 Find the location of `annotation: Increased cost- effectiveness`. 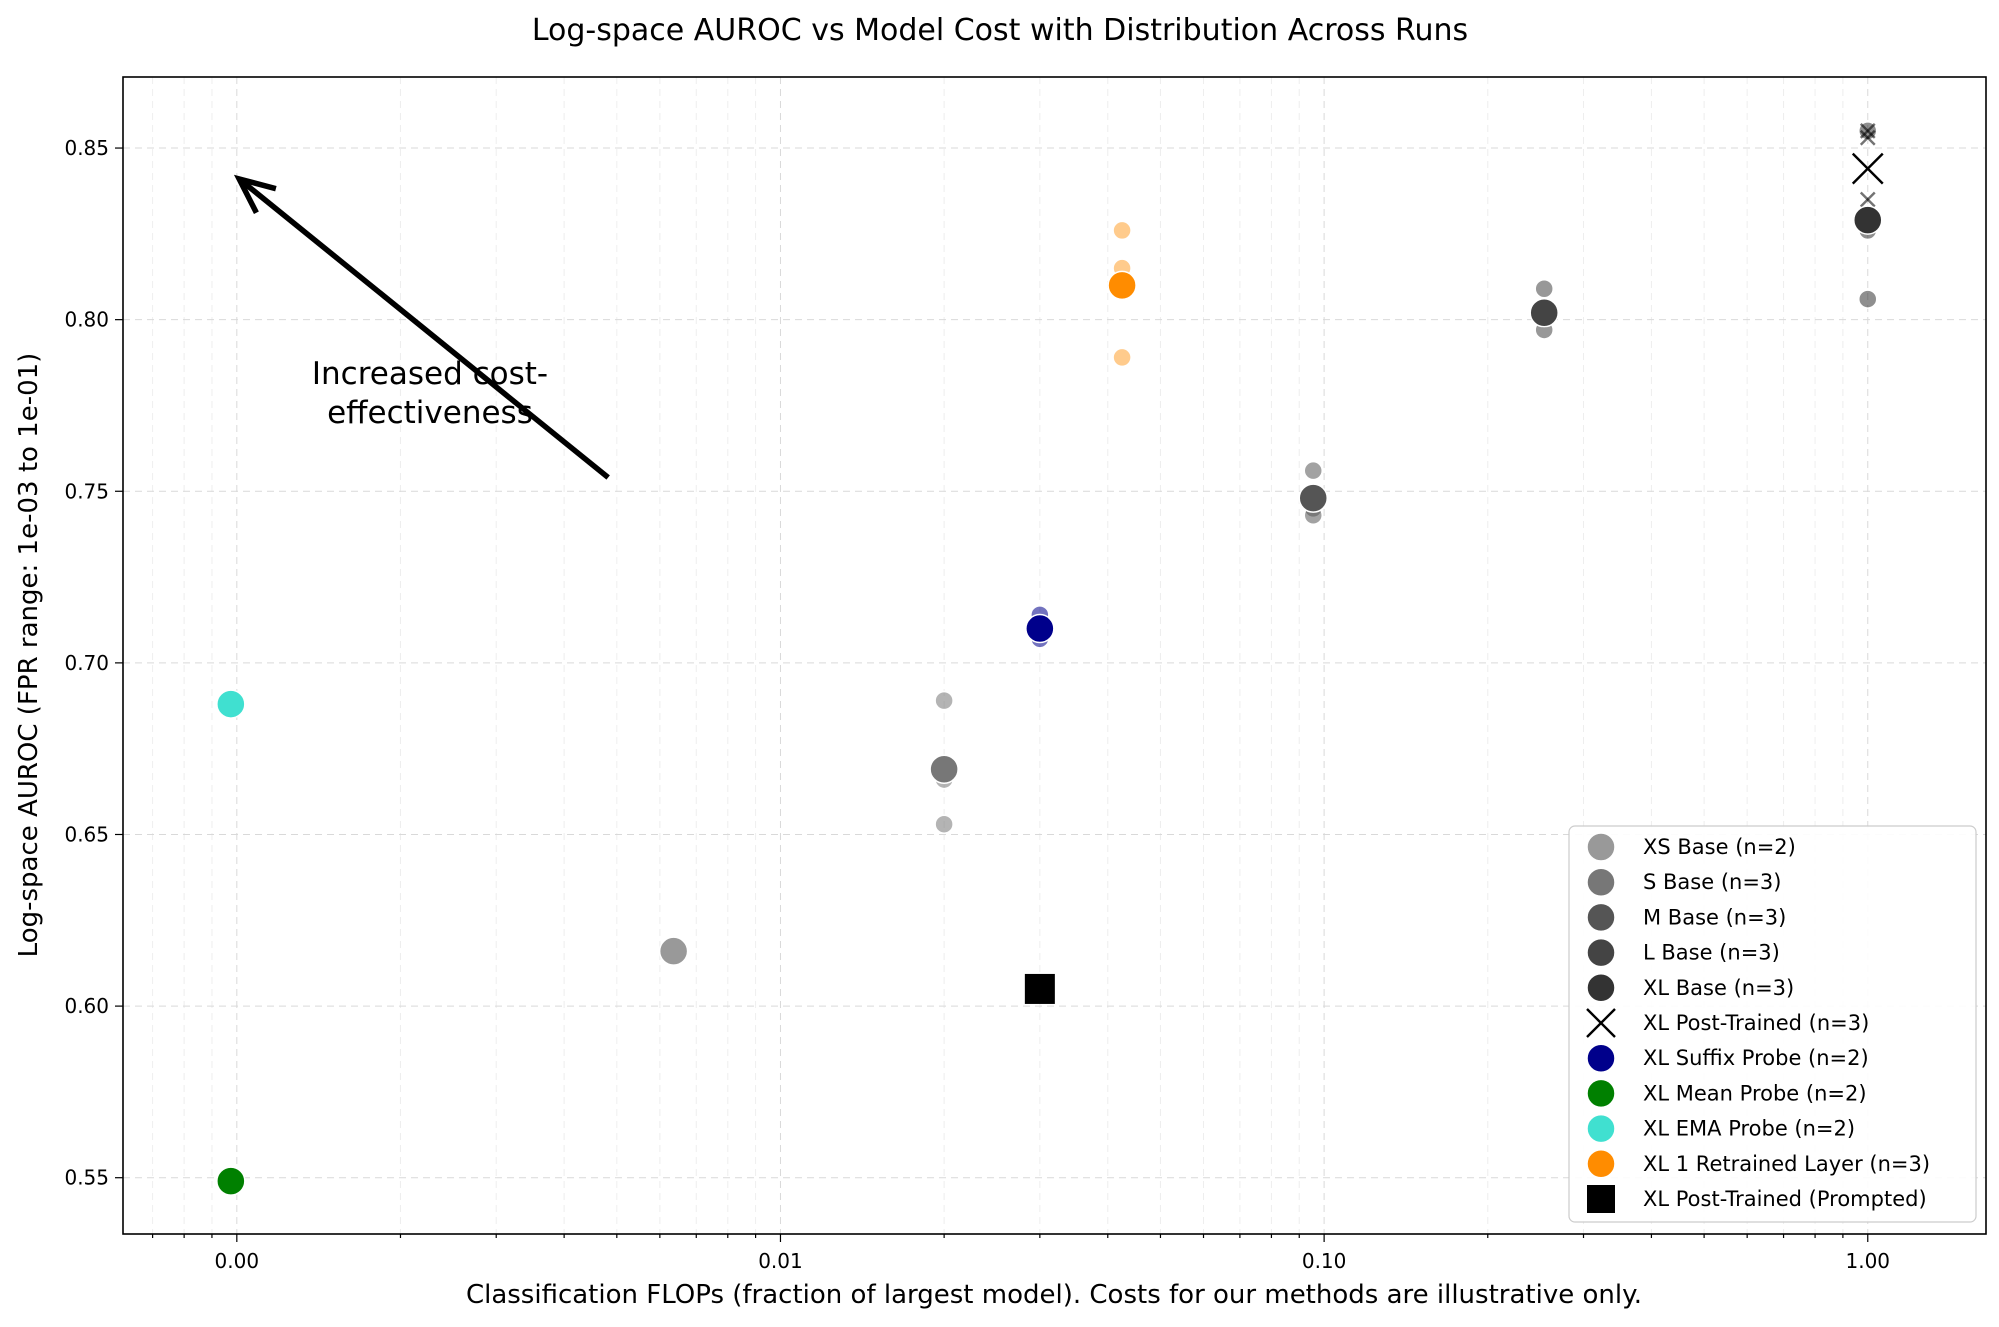

annotation: Increased cost- effectiveness is located at coordinates (421, 327).